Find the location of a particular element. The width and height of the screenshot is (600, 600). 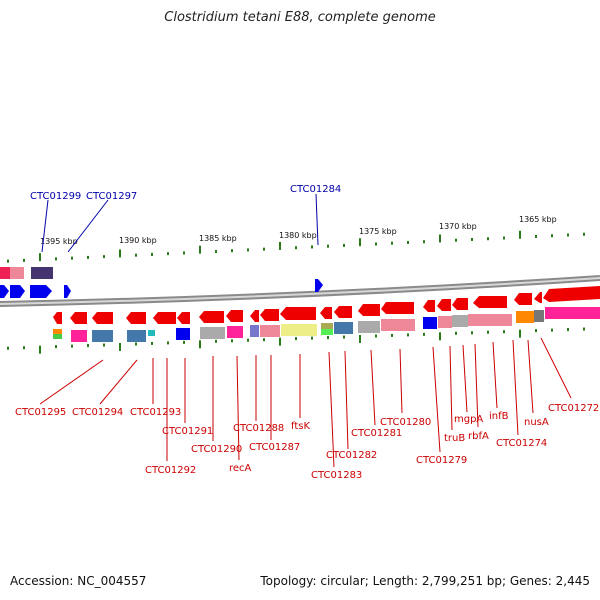

gene-label: CTC01291 is located at coordinates (187, 431).